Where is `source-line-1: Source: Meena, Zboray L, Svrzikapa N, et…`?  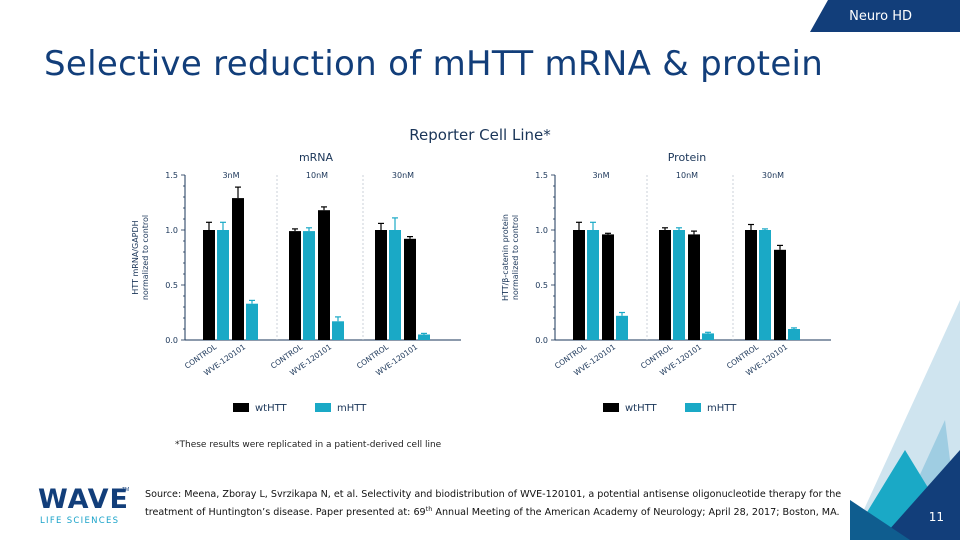
source-line-1: Source: Meena, Zboray L, Svrzikapa N, et… is located at coordinates (493, 494).